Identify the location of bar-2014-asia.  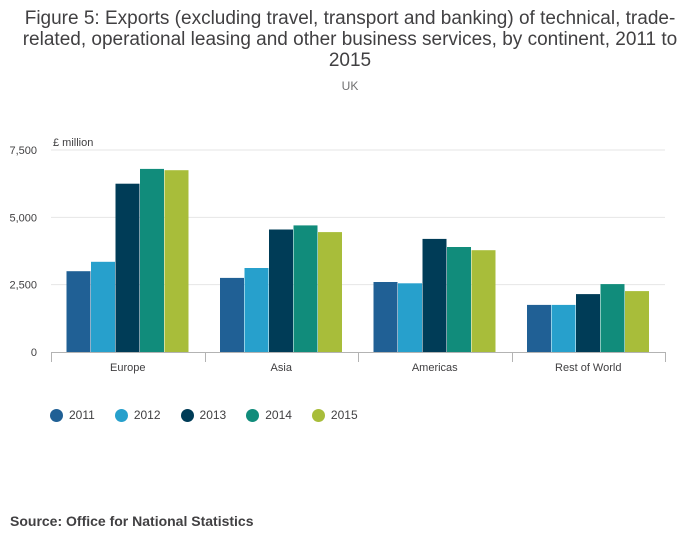
(305, 288).